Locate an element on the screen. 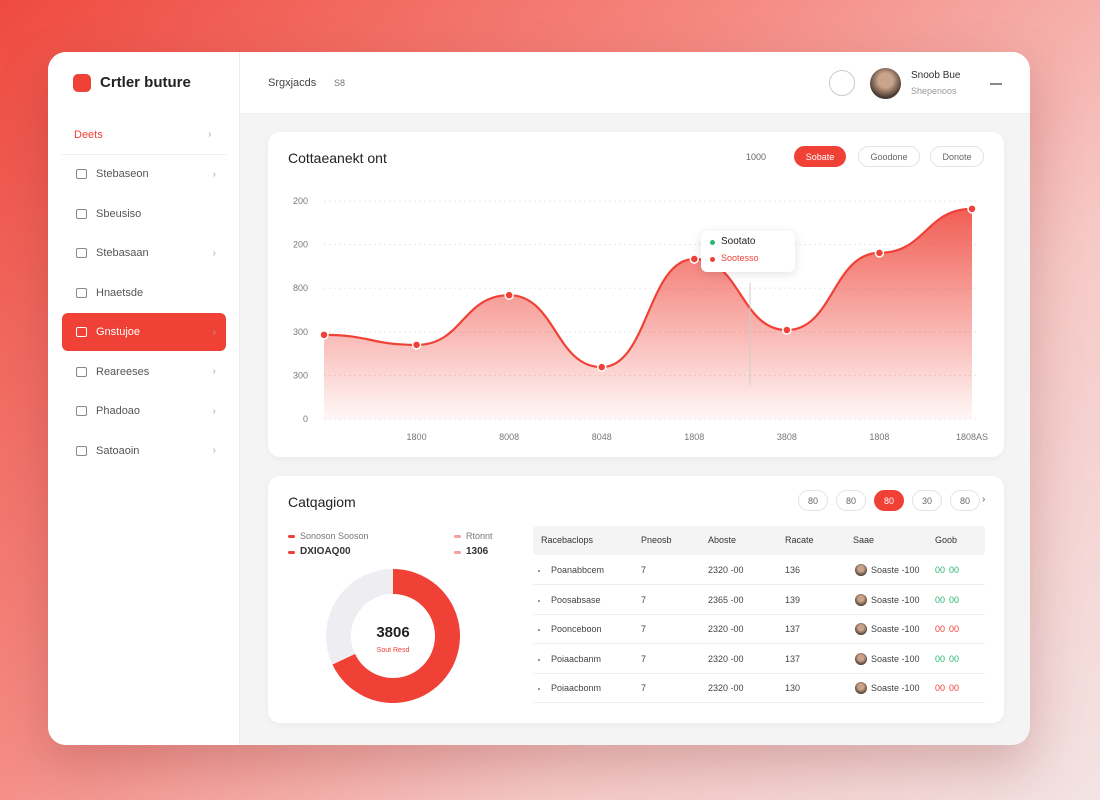  column-header: Saae is located at coordinates (864, 540).